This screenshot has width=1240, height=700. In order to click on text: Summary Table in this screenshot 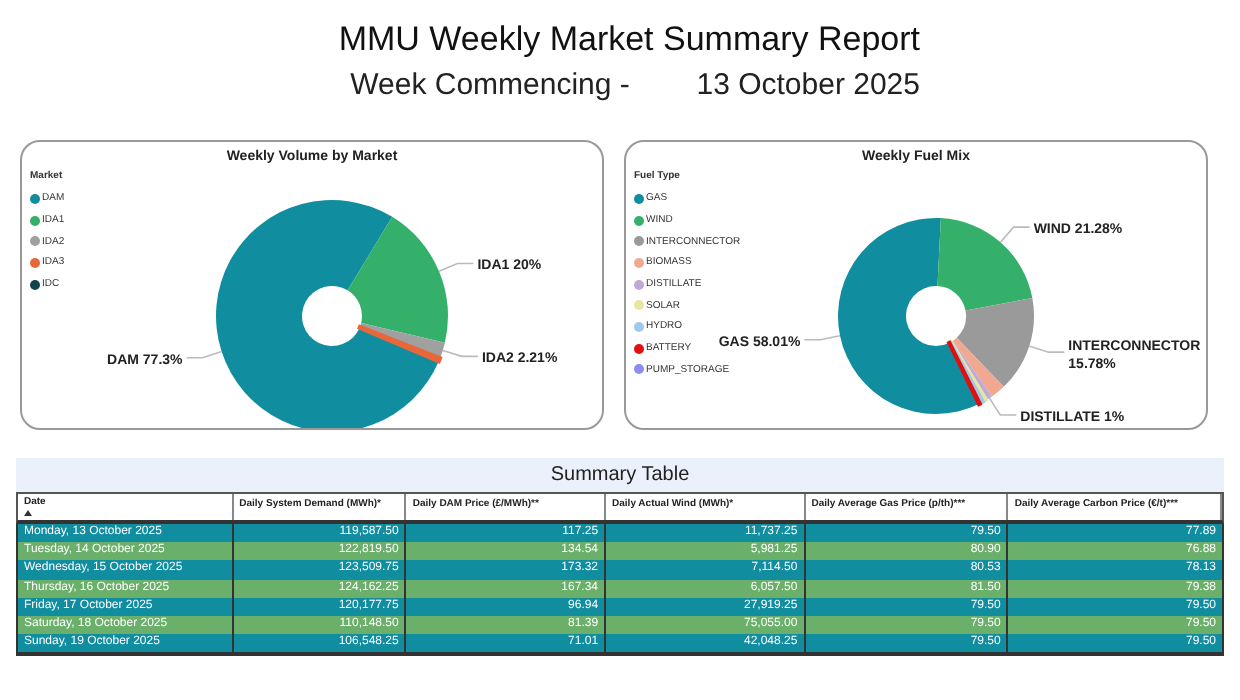, I will do `click(620, 475)`.